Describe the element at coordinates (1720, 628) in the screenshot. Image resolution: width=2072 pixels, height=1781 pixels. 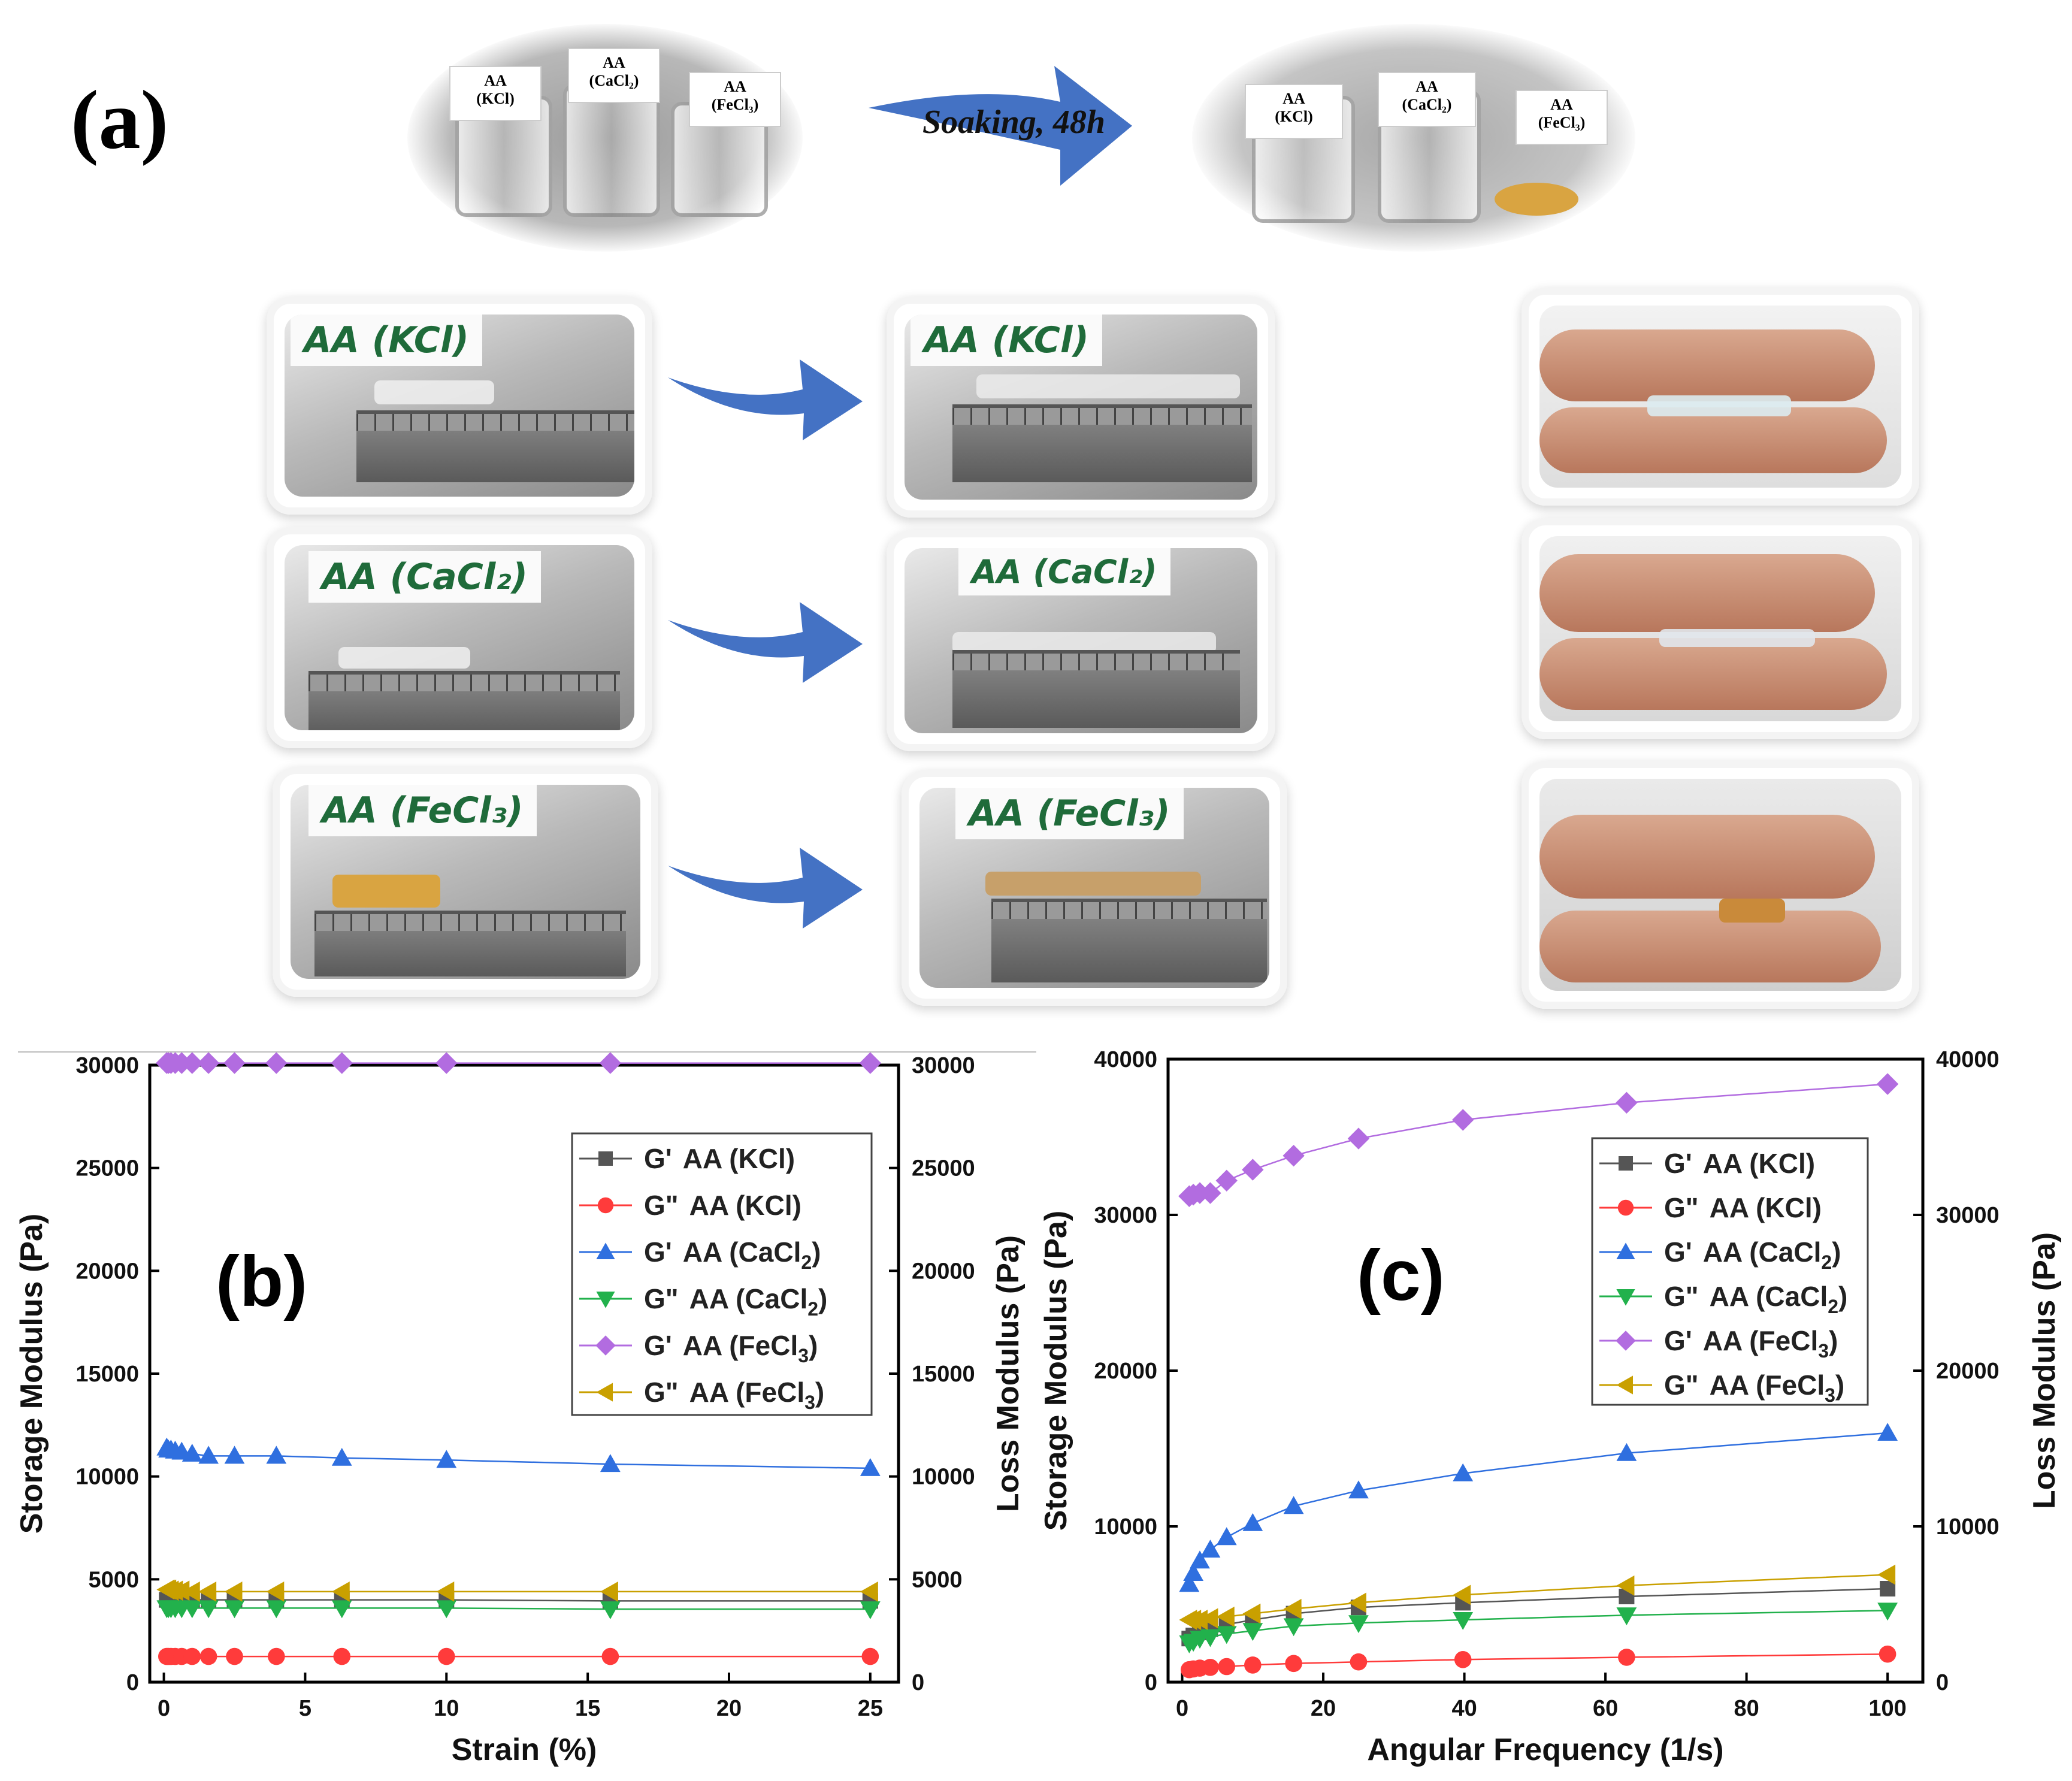
I see `photo-cacl2-fingers` at that location.